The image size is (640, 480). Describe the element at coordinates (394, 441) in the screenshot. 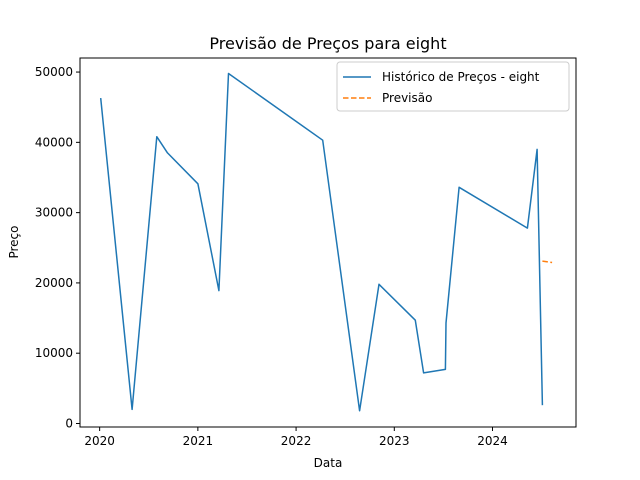

I see `x-tick-label: 2023` at that location.